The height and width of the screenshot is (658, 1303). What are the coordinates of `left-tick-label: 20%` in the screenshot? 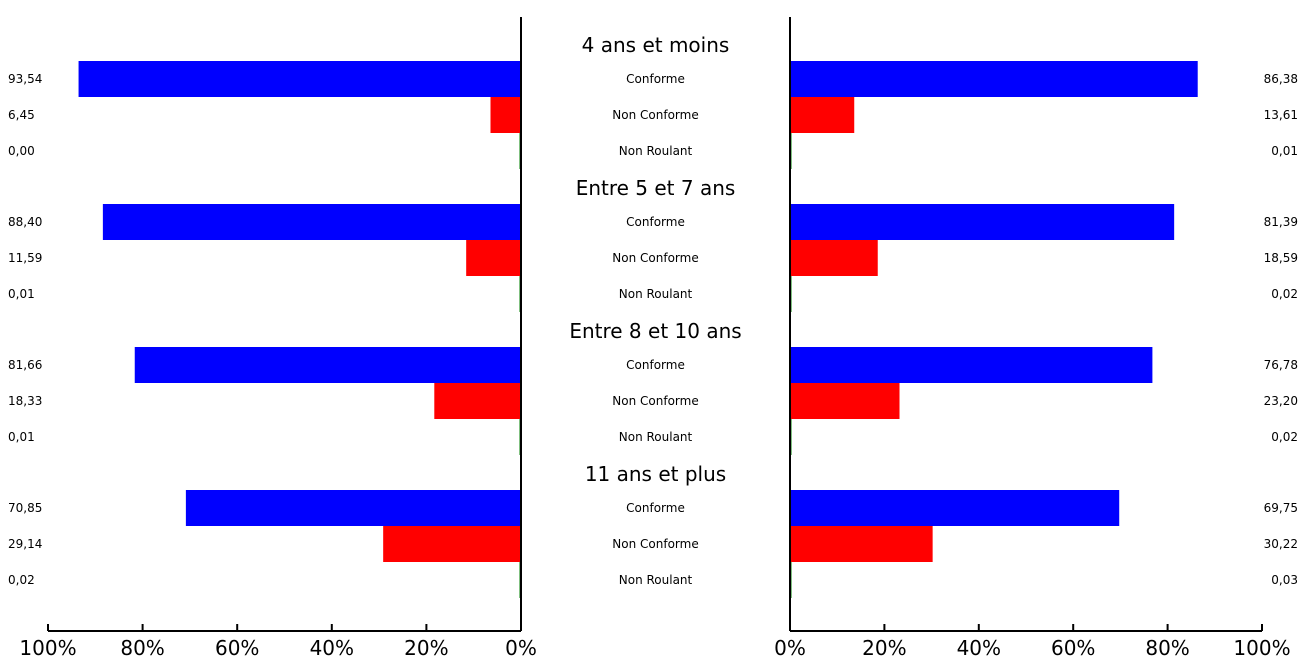 It's located at (426, 647).